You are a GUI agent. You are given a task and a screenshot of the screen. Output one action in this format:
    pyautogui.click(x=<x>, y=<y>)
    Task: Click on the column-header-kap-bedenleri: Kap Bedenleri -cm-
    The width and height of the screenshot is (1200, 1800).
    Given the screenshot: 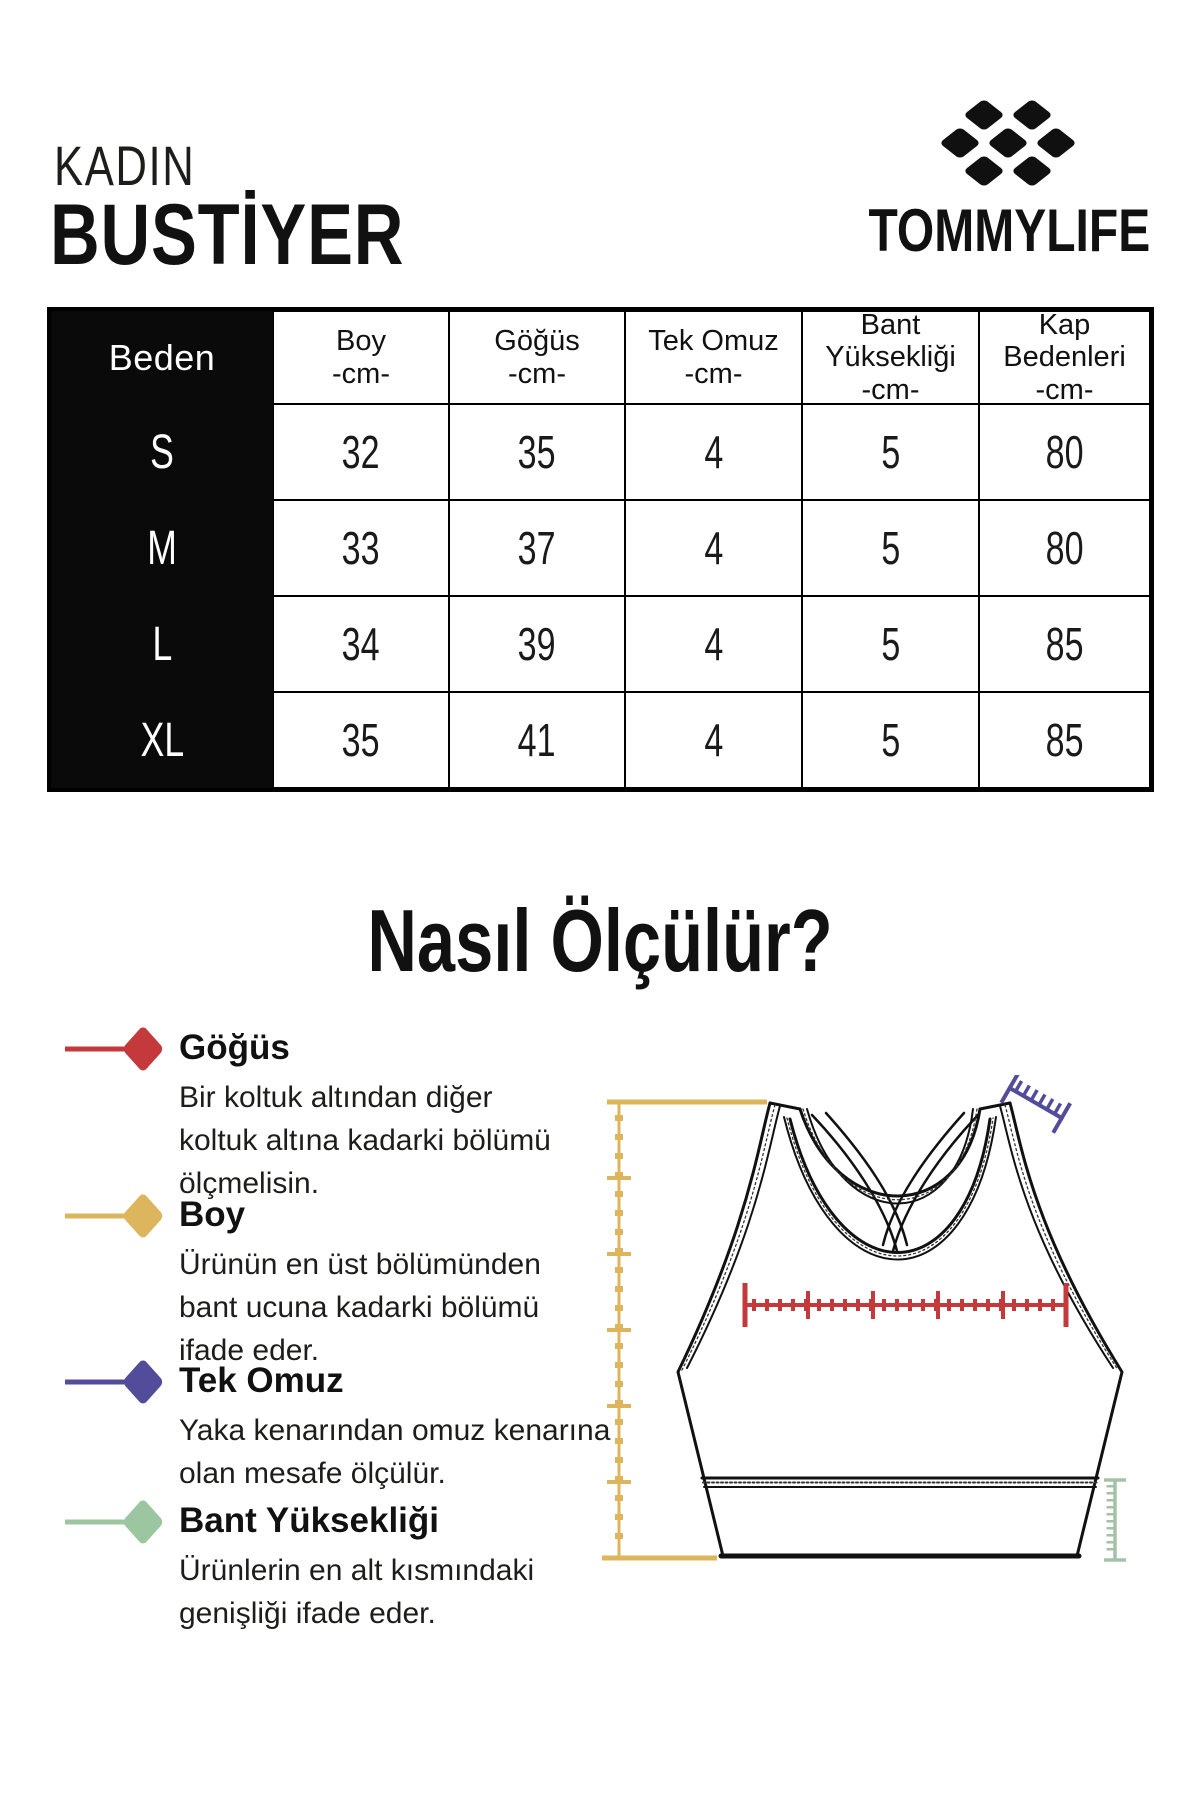 What is the action you would take?
    pyautogui.click(x=1064, y=357)
    